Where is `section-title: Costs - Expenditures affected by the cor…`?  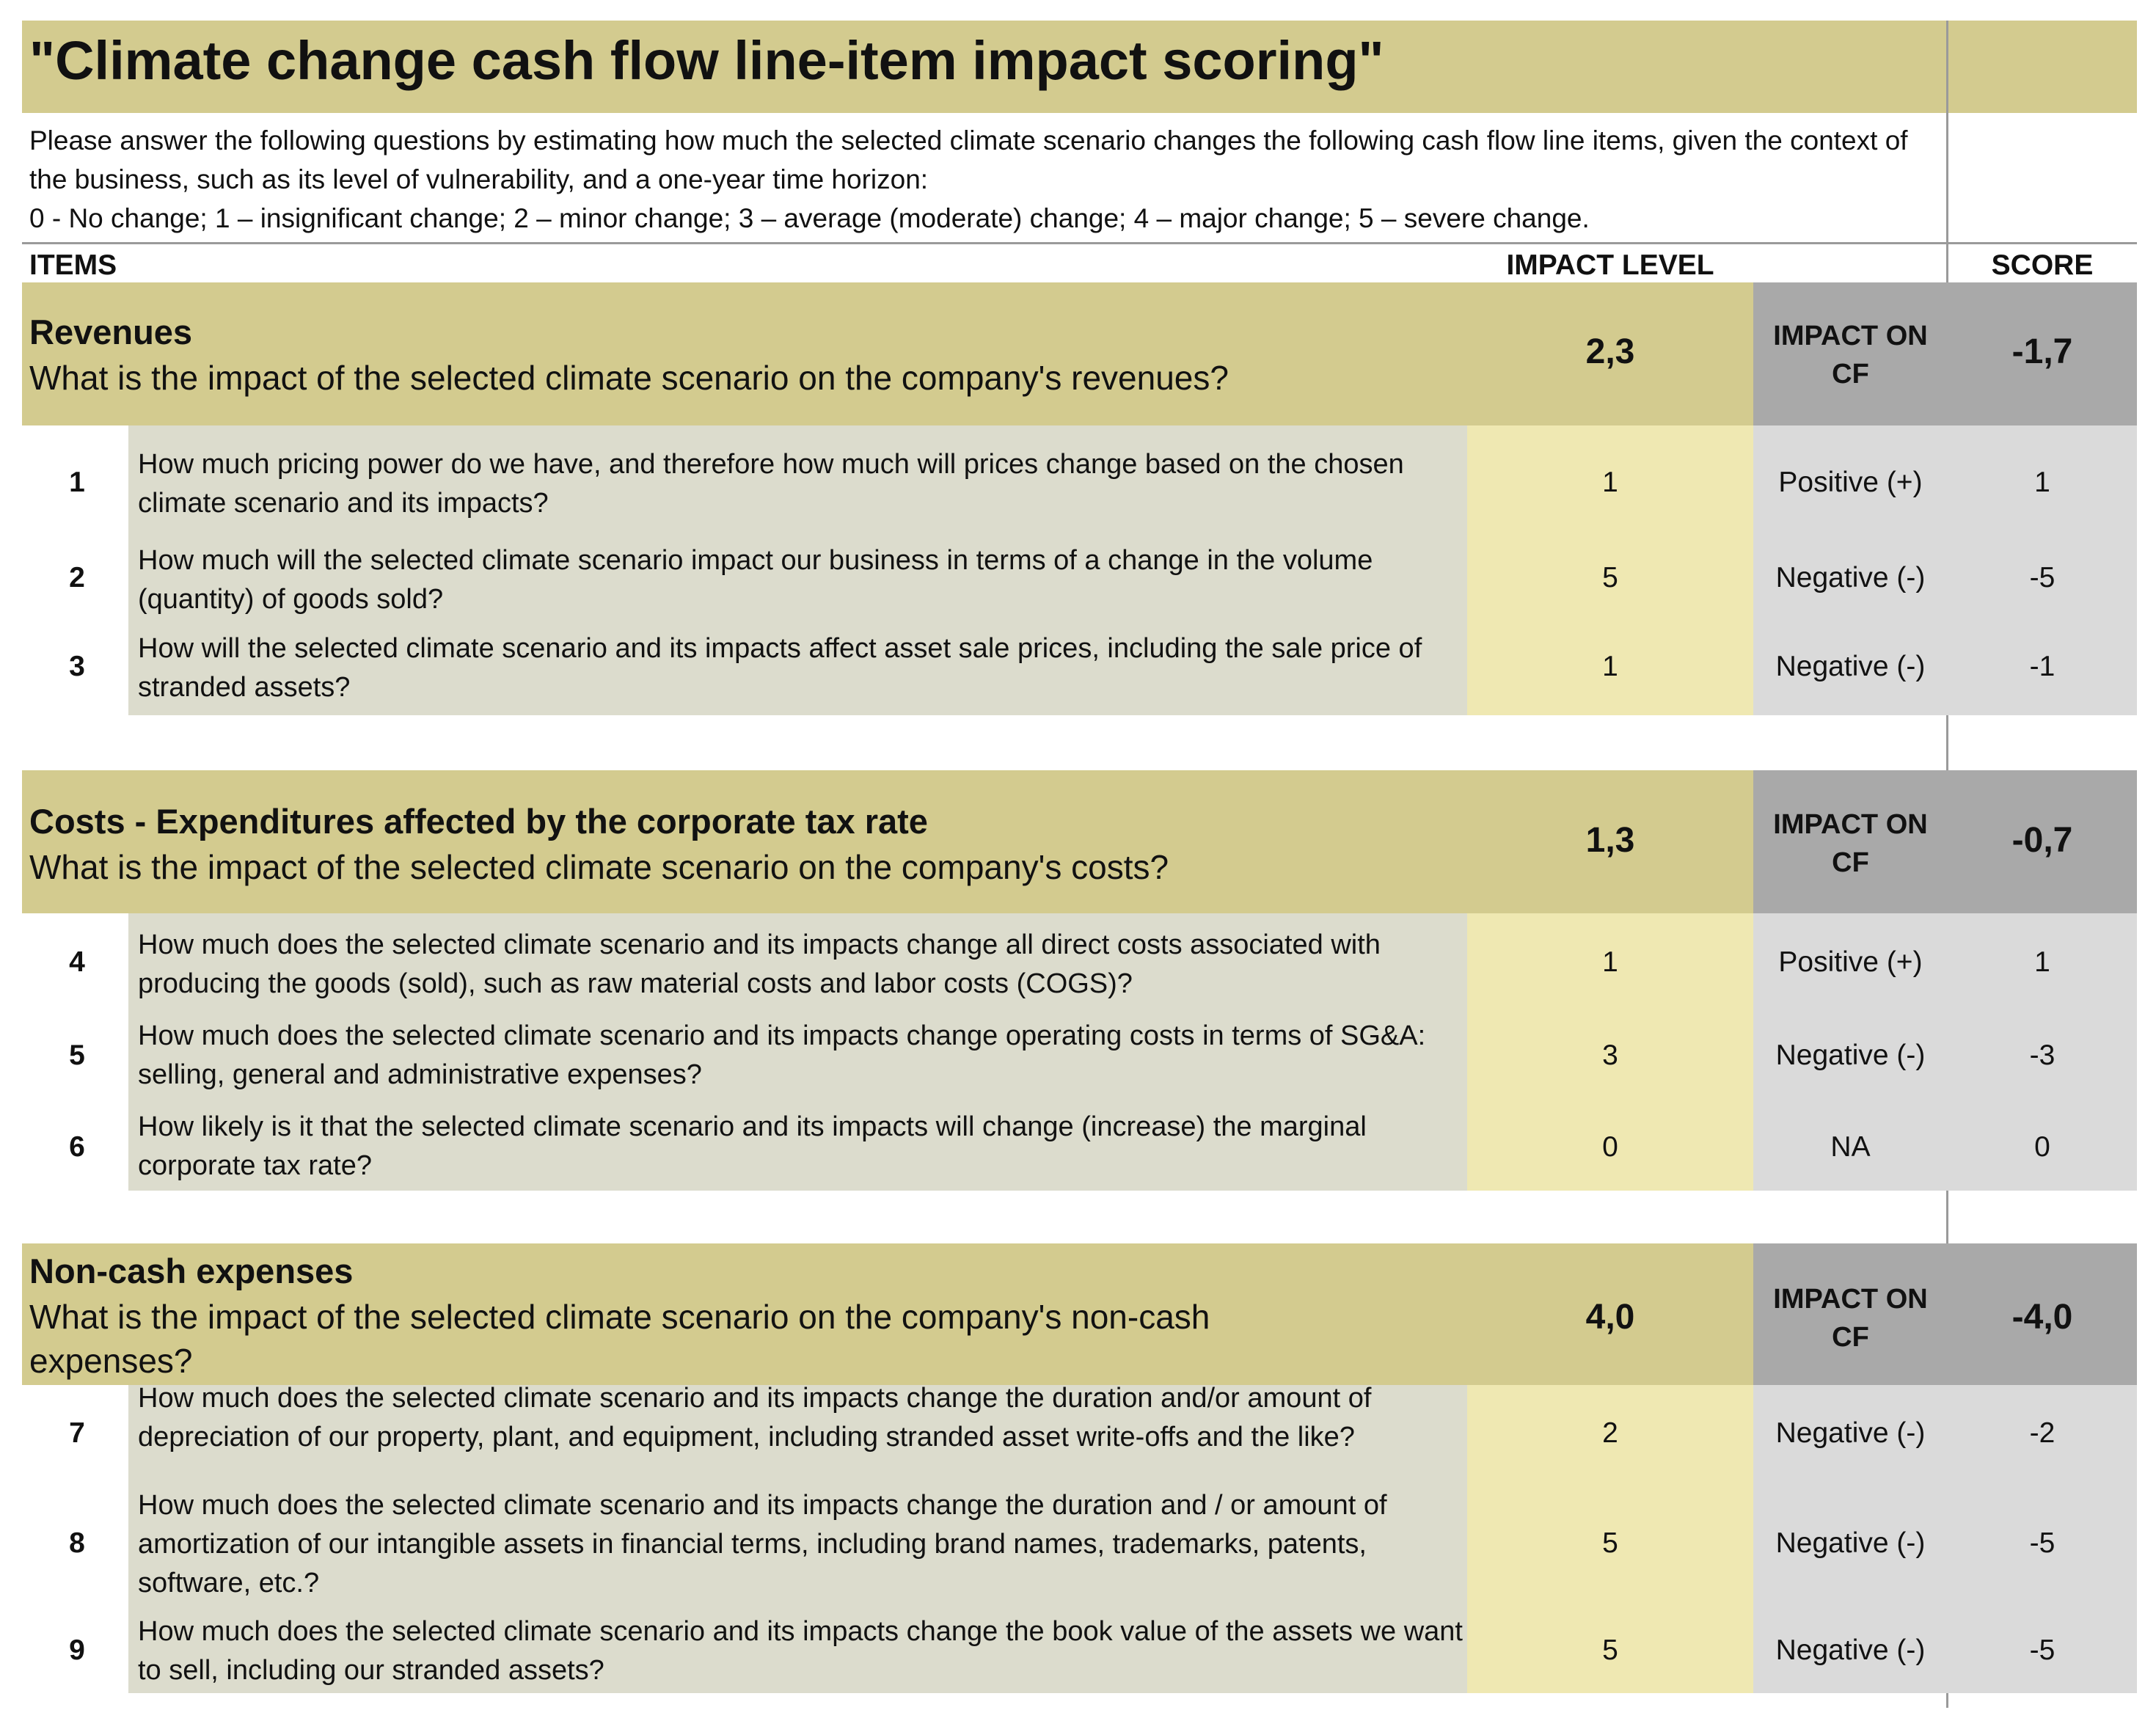 section-title: Costs - Expenditures affected by the cor… is located at coordinates (479, 821).